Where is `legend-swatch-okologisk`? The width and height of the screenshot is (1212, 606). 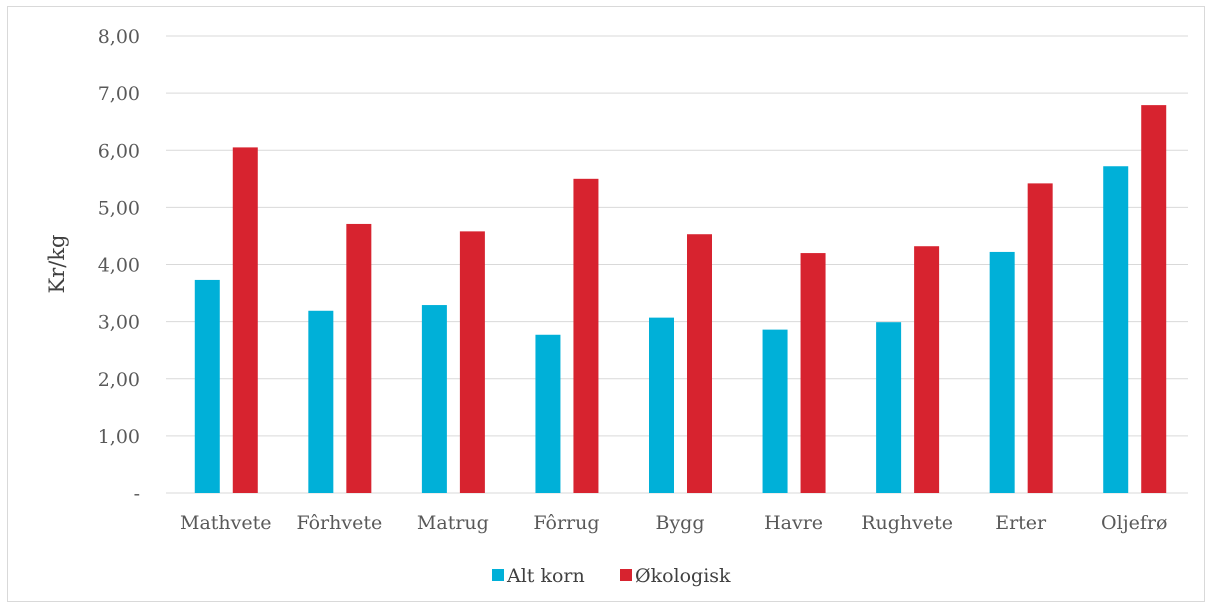
legend-swatch-okologisk is located at coordinates (626, 575).